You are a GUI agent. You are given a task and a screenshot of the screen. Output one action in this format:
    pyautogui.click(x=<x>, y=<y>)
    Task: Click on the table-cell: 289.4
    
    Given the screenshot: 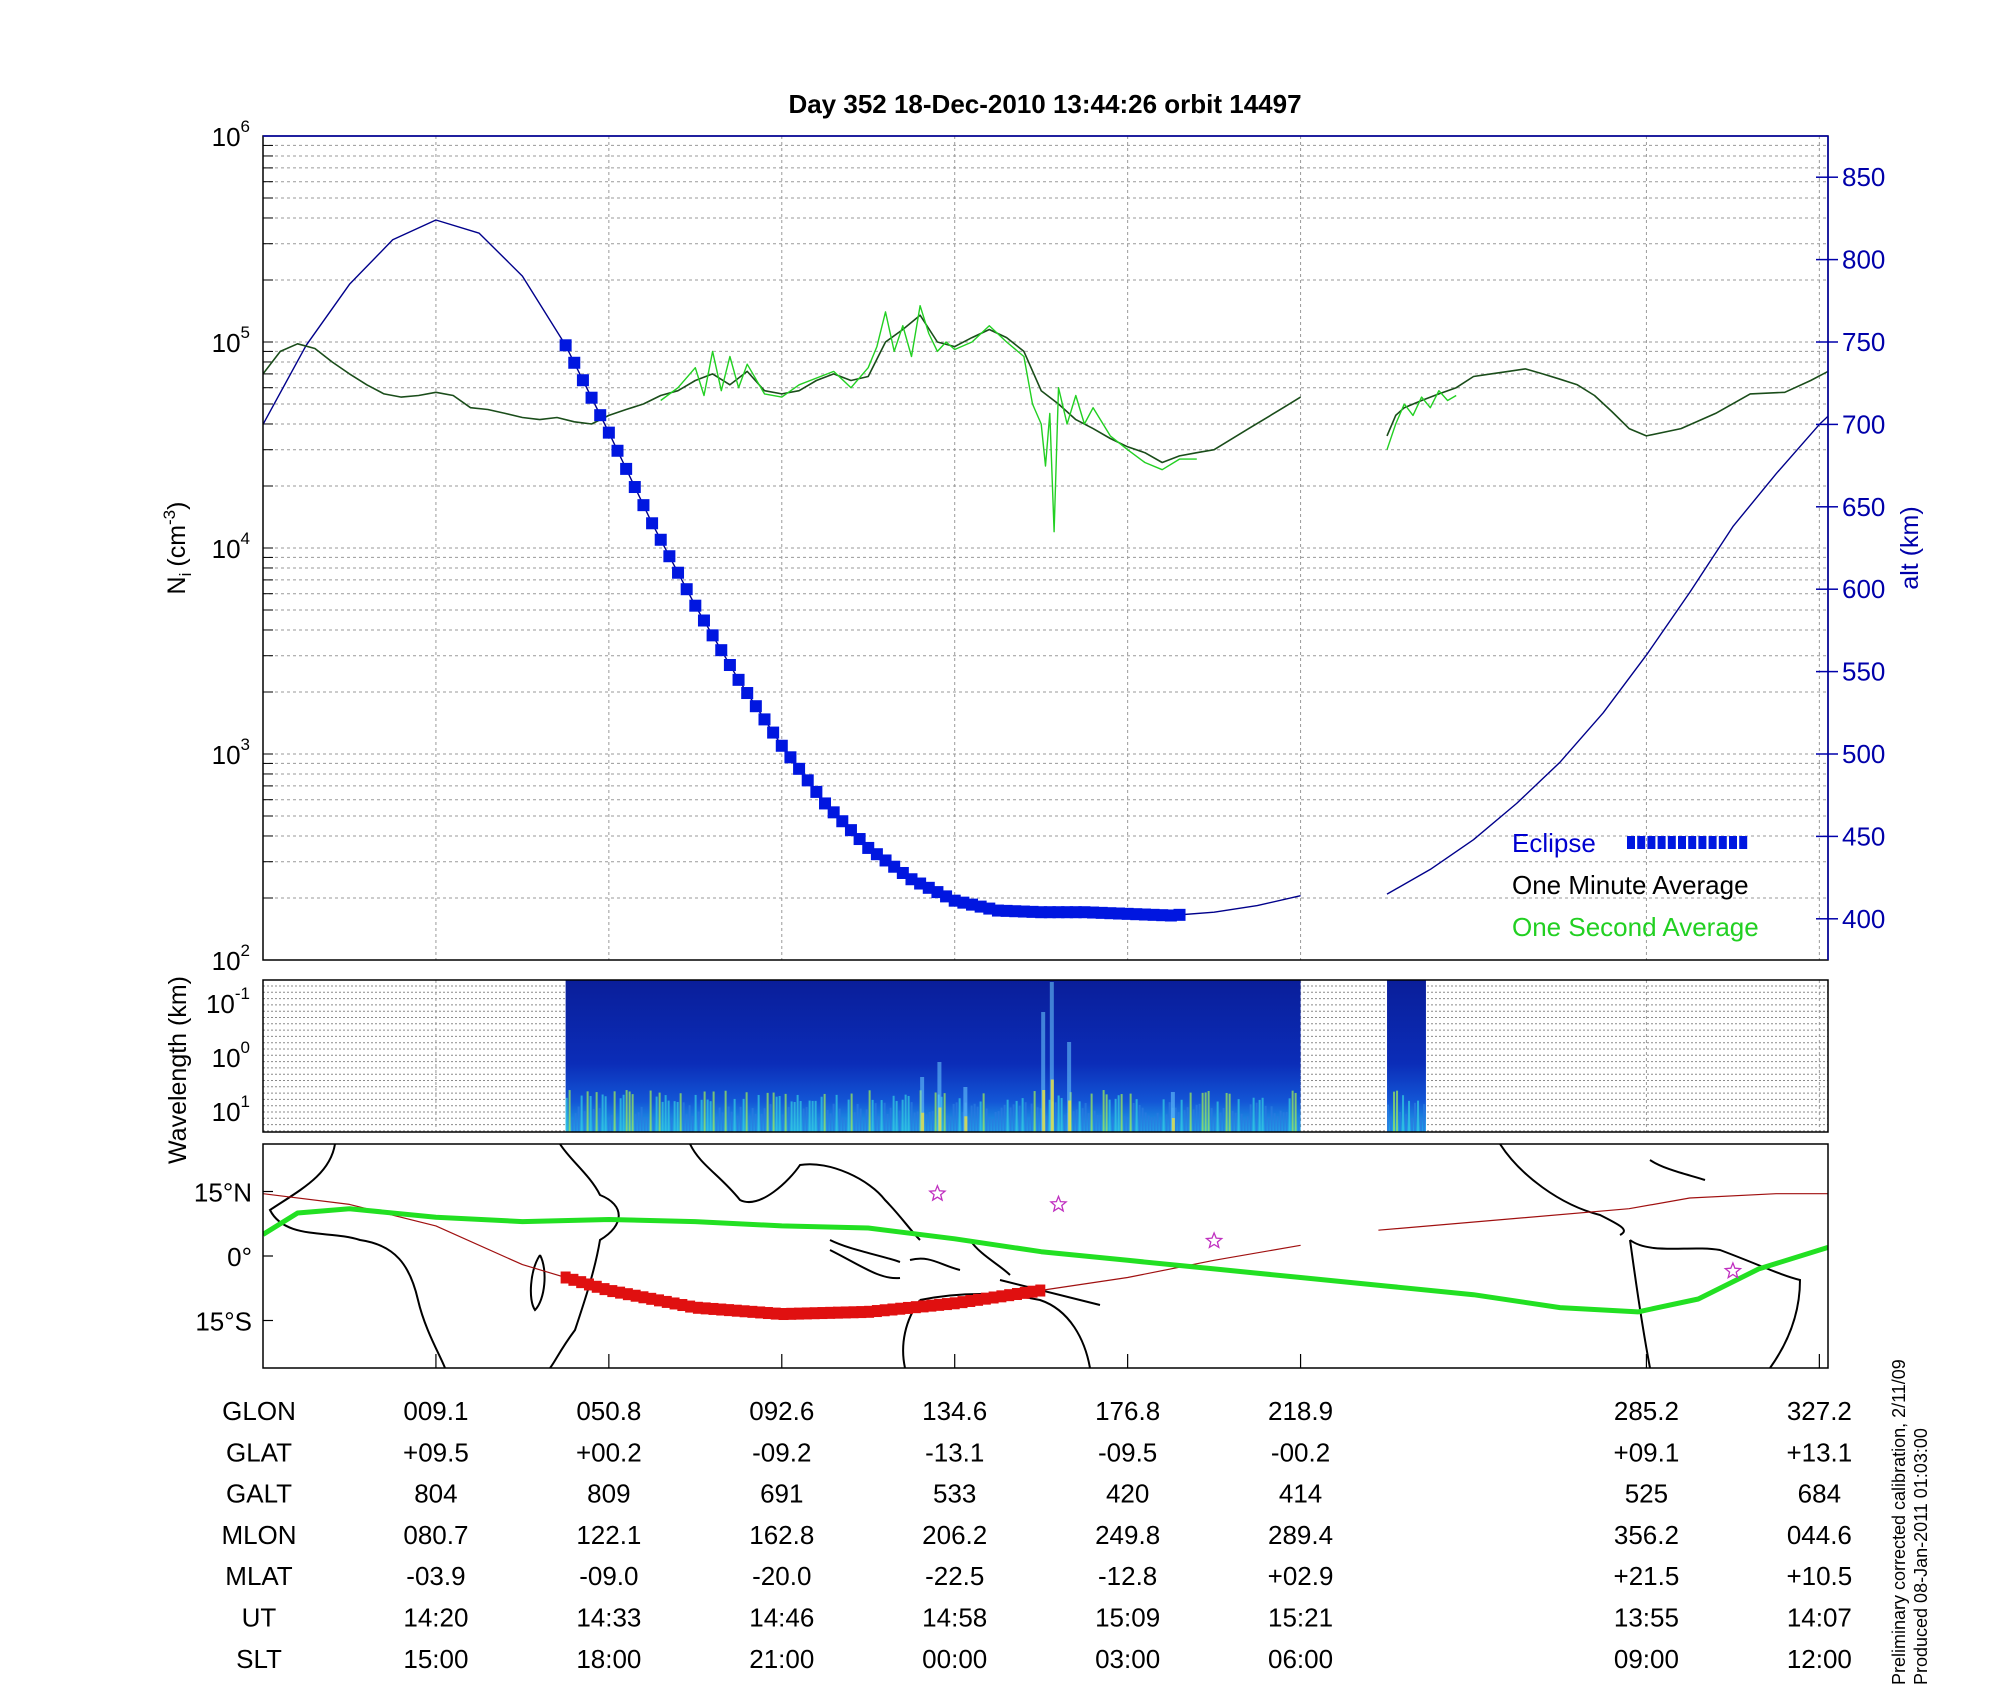 What is the action you would take?
    pyautogui.click(x=1300, y=1535)
    